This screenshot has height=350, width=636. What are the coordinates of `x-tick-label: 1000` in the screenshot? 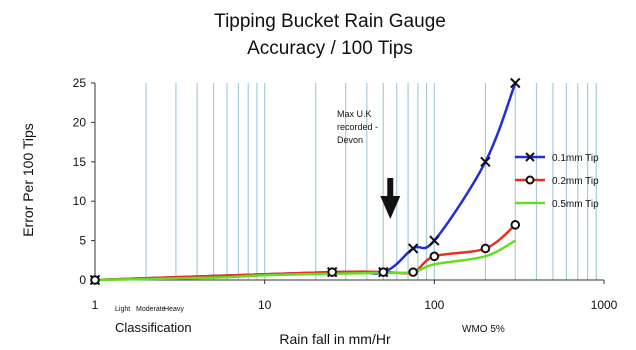 It's located at (604, 305).